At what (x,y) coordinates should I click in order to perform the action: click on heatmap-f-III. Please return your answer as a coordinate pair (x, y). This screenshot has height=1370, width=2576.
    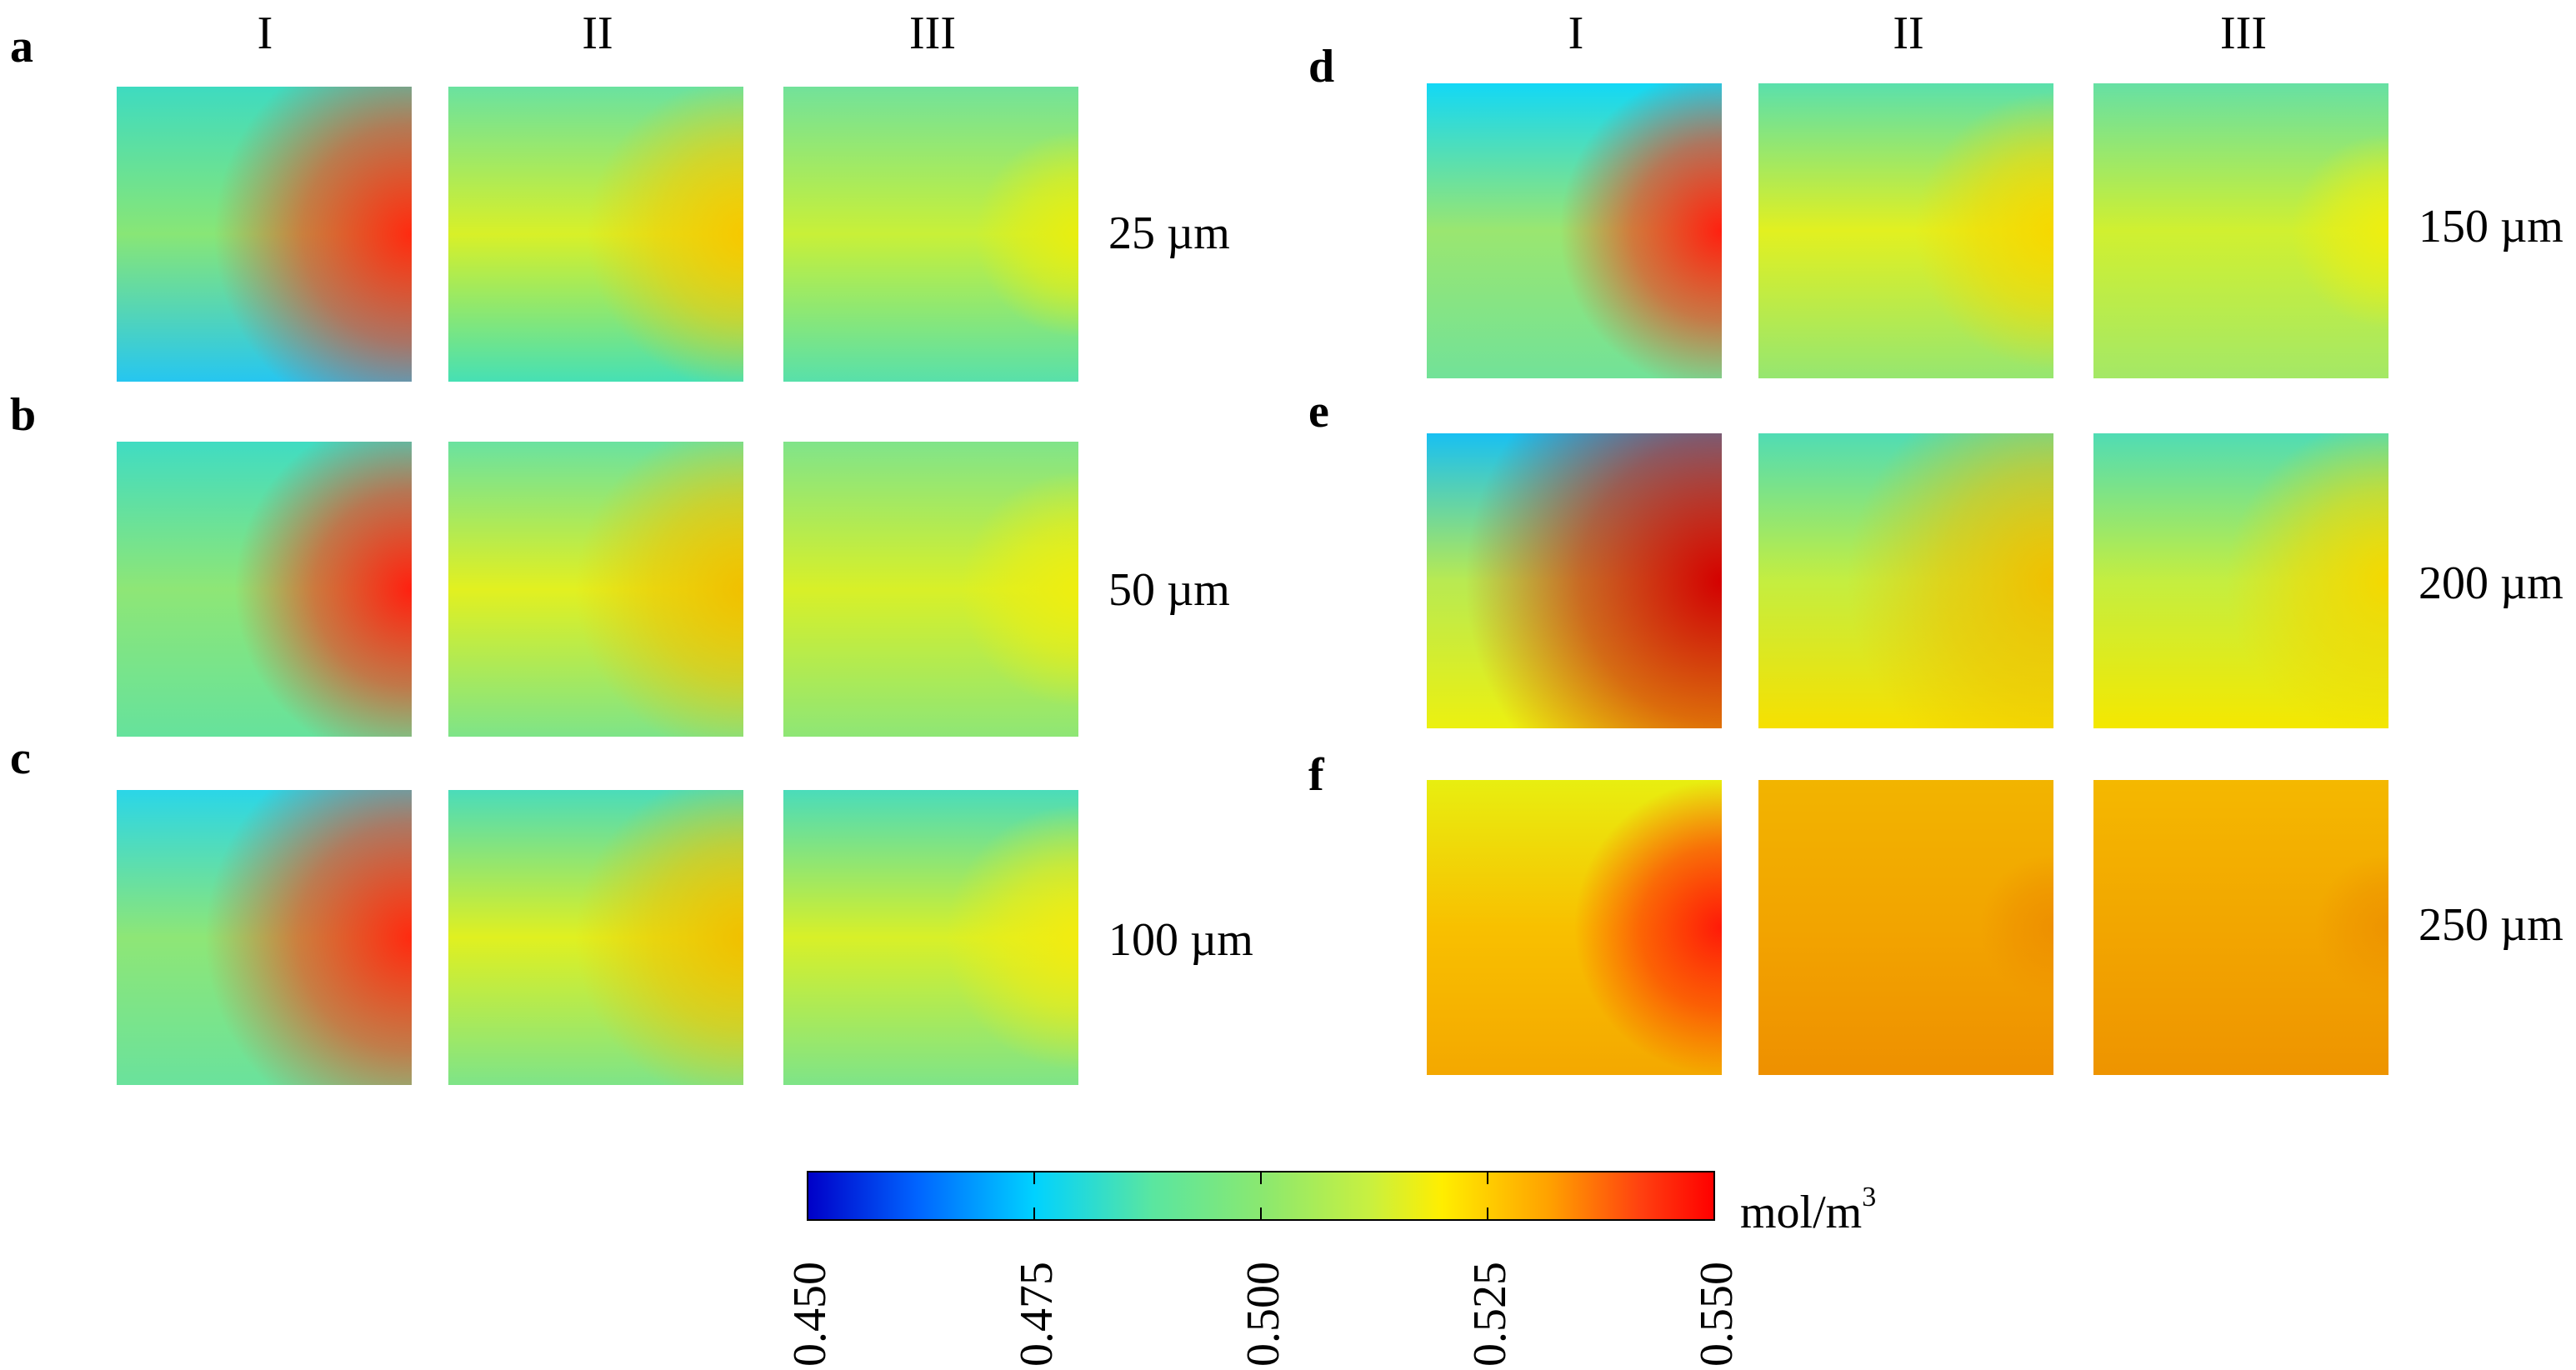
    Looking at the image, I should click on (2240, 927).